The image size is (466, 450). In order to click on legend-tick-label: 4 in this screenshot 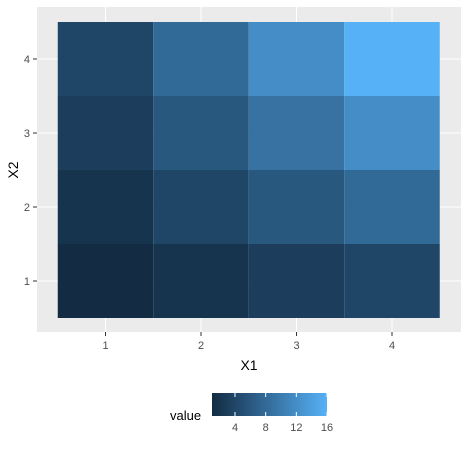, I will do `click(235, 428)`.